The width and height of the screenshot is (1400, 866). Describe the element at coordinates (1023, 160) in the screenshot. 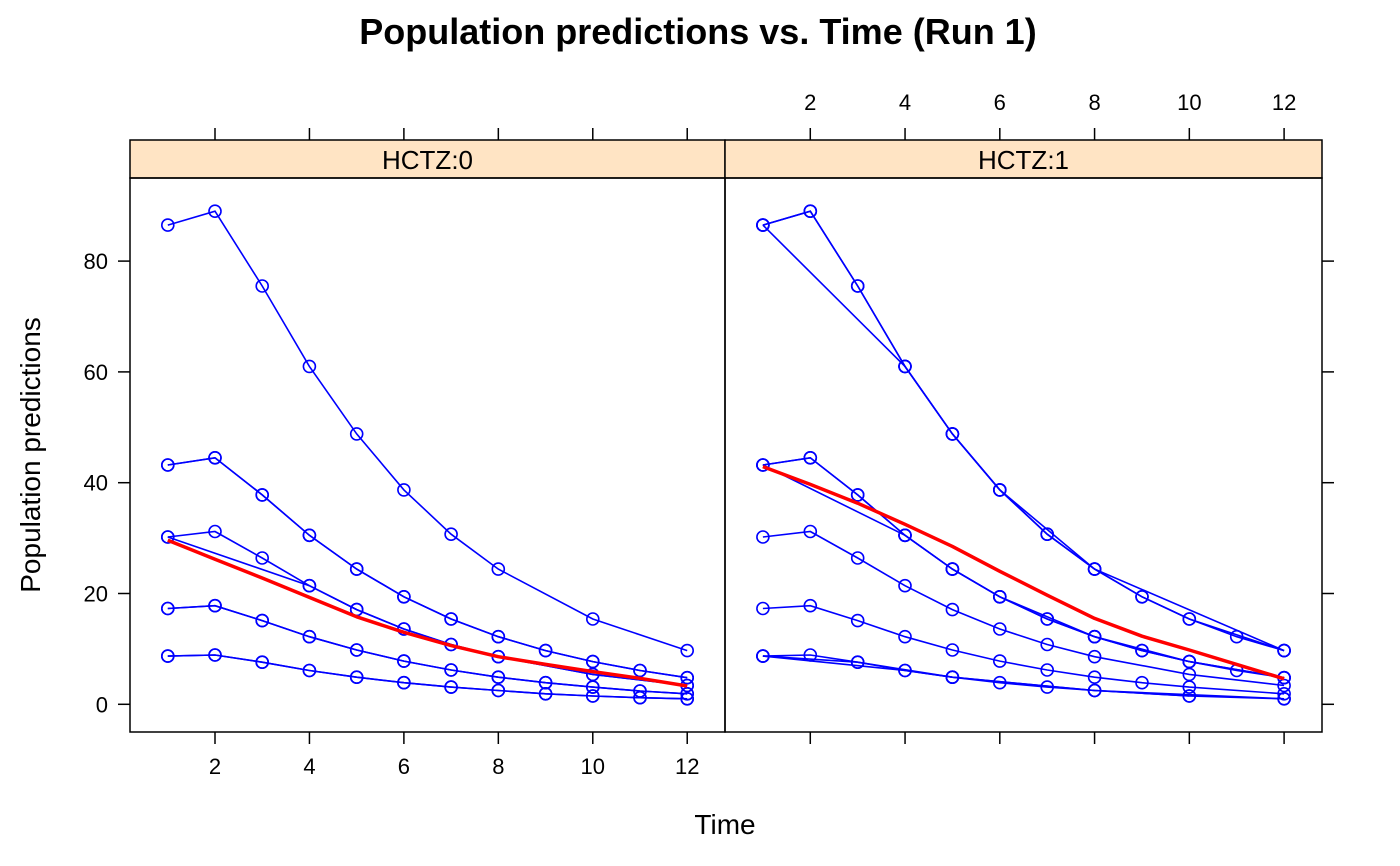

I see `panel-strip-label: HCTZ:1` at that location.